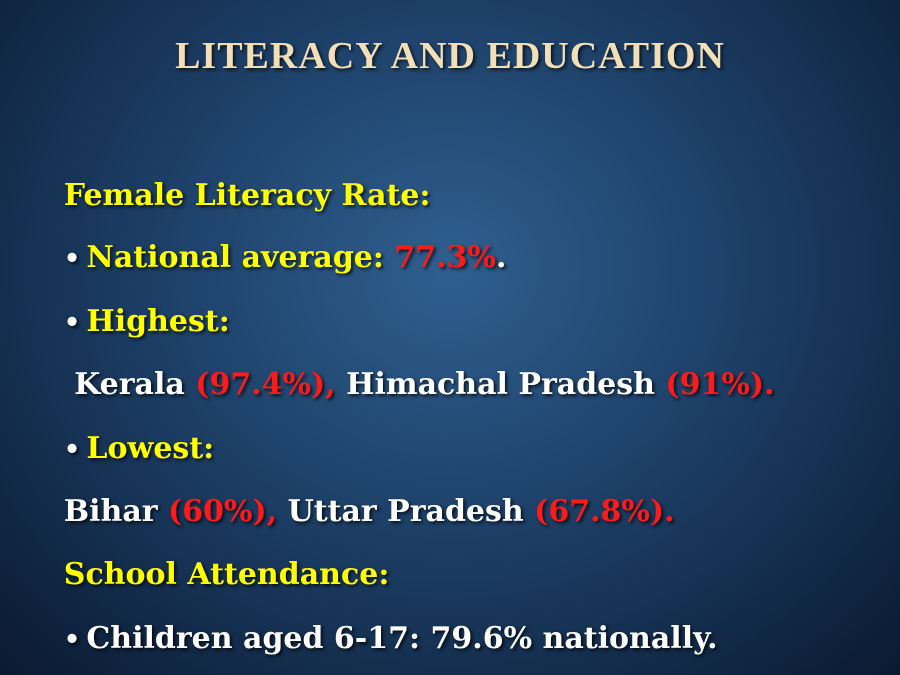  Describe the element at coordinates (264, 233) in the screenshot. I see `bullet-line: • National average: 77.3%.` at that location.